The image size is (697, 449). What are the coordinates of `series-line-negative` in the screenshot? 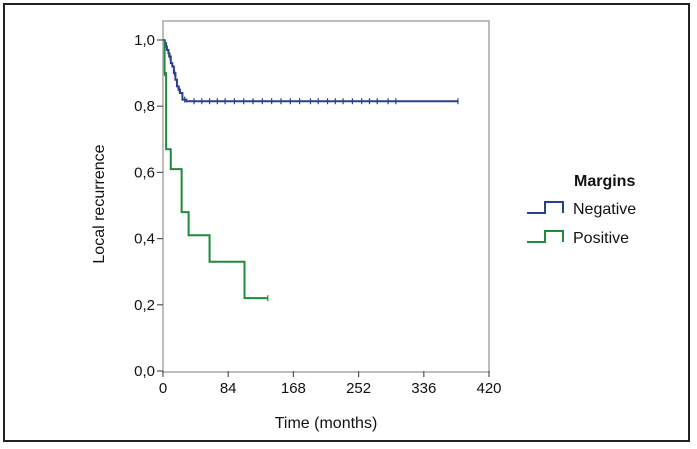 It's located at (310, 71).